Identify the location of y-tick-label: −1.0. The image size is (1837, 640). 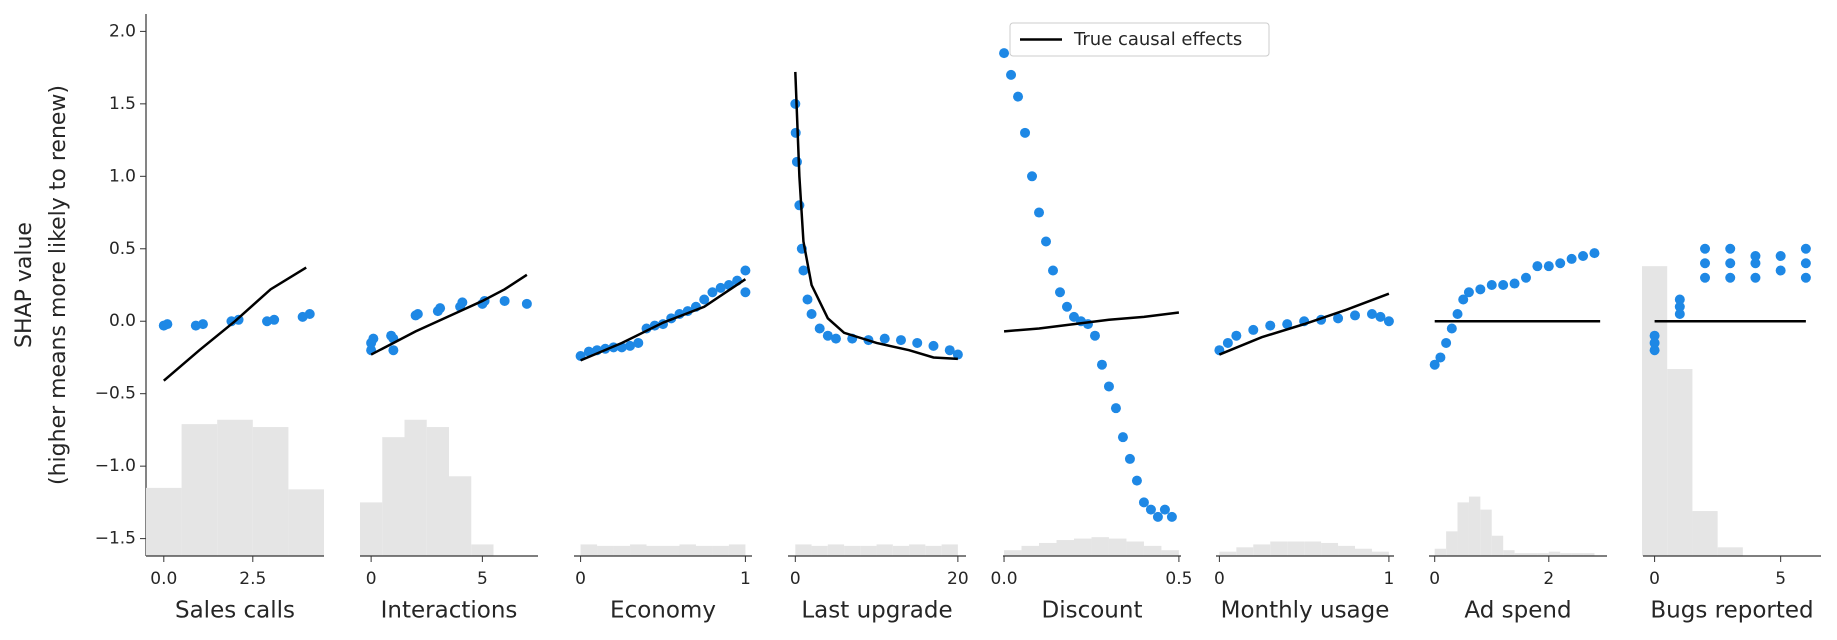
(115, 466).